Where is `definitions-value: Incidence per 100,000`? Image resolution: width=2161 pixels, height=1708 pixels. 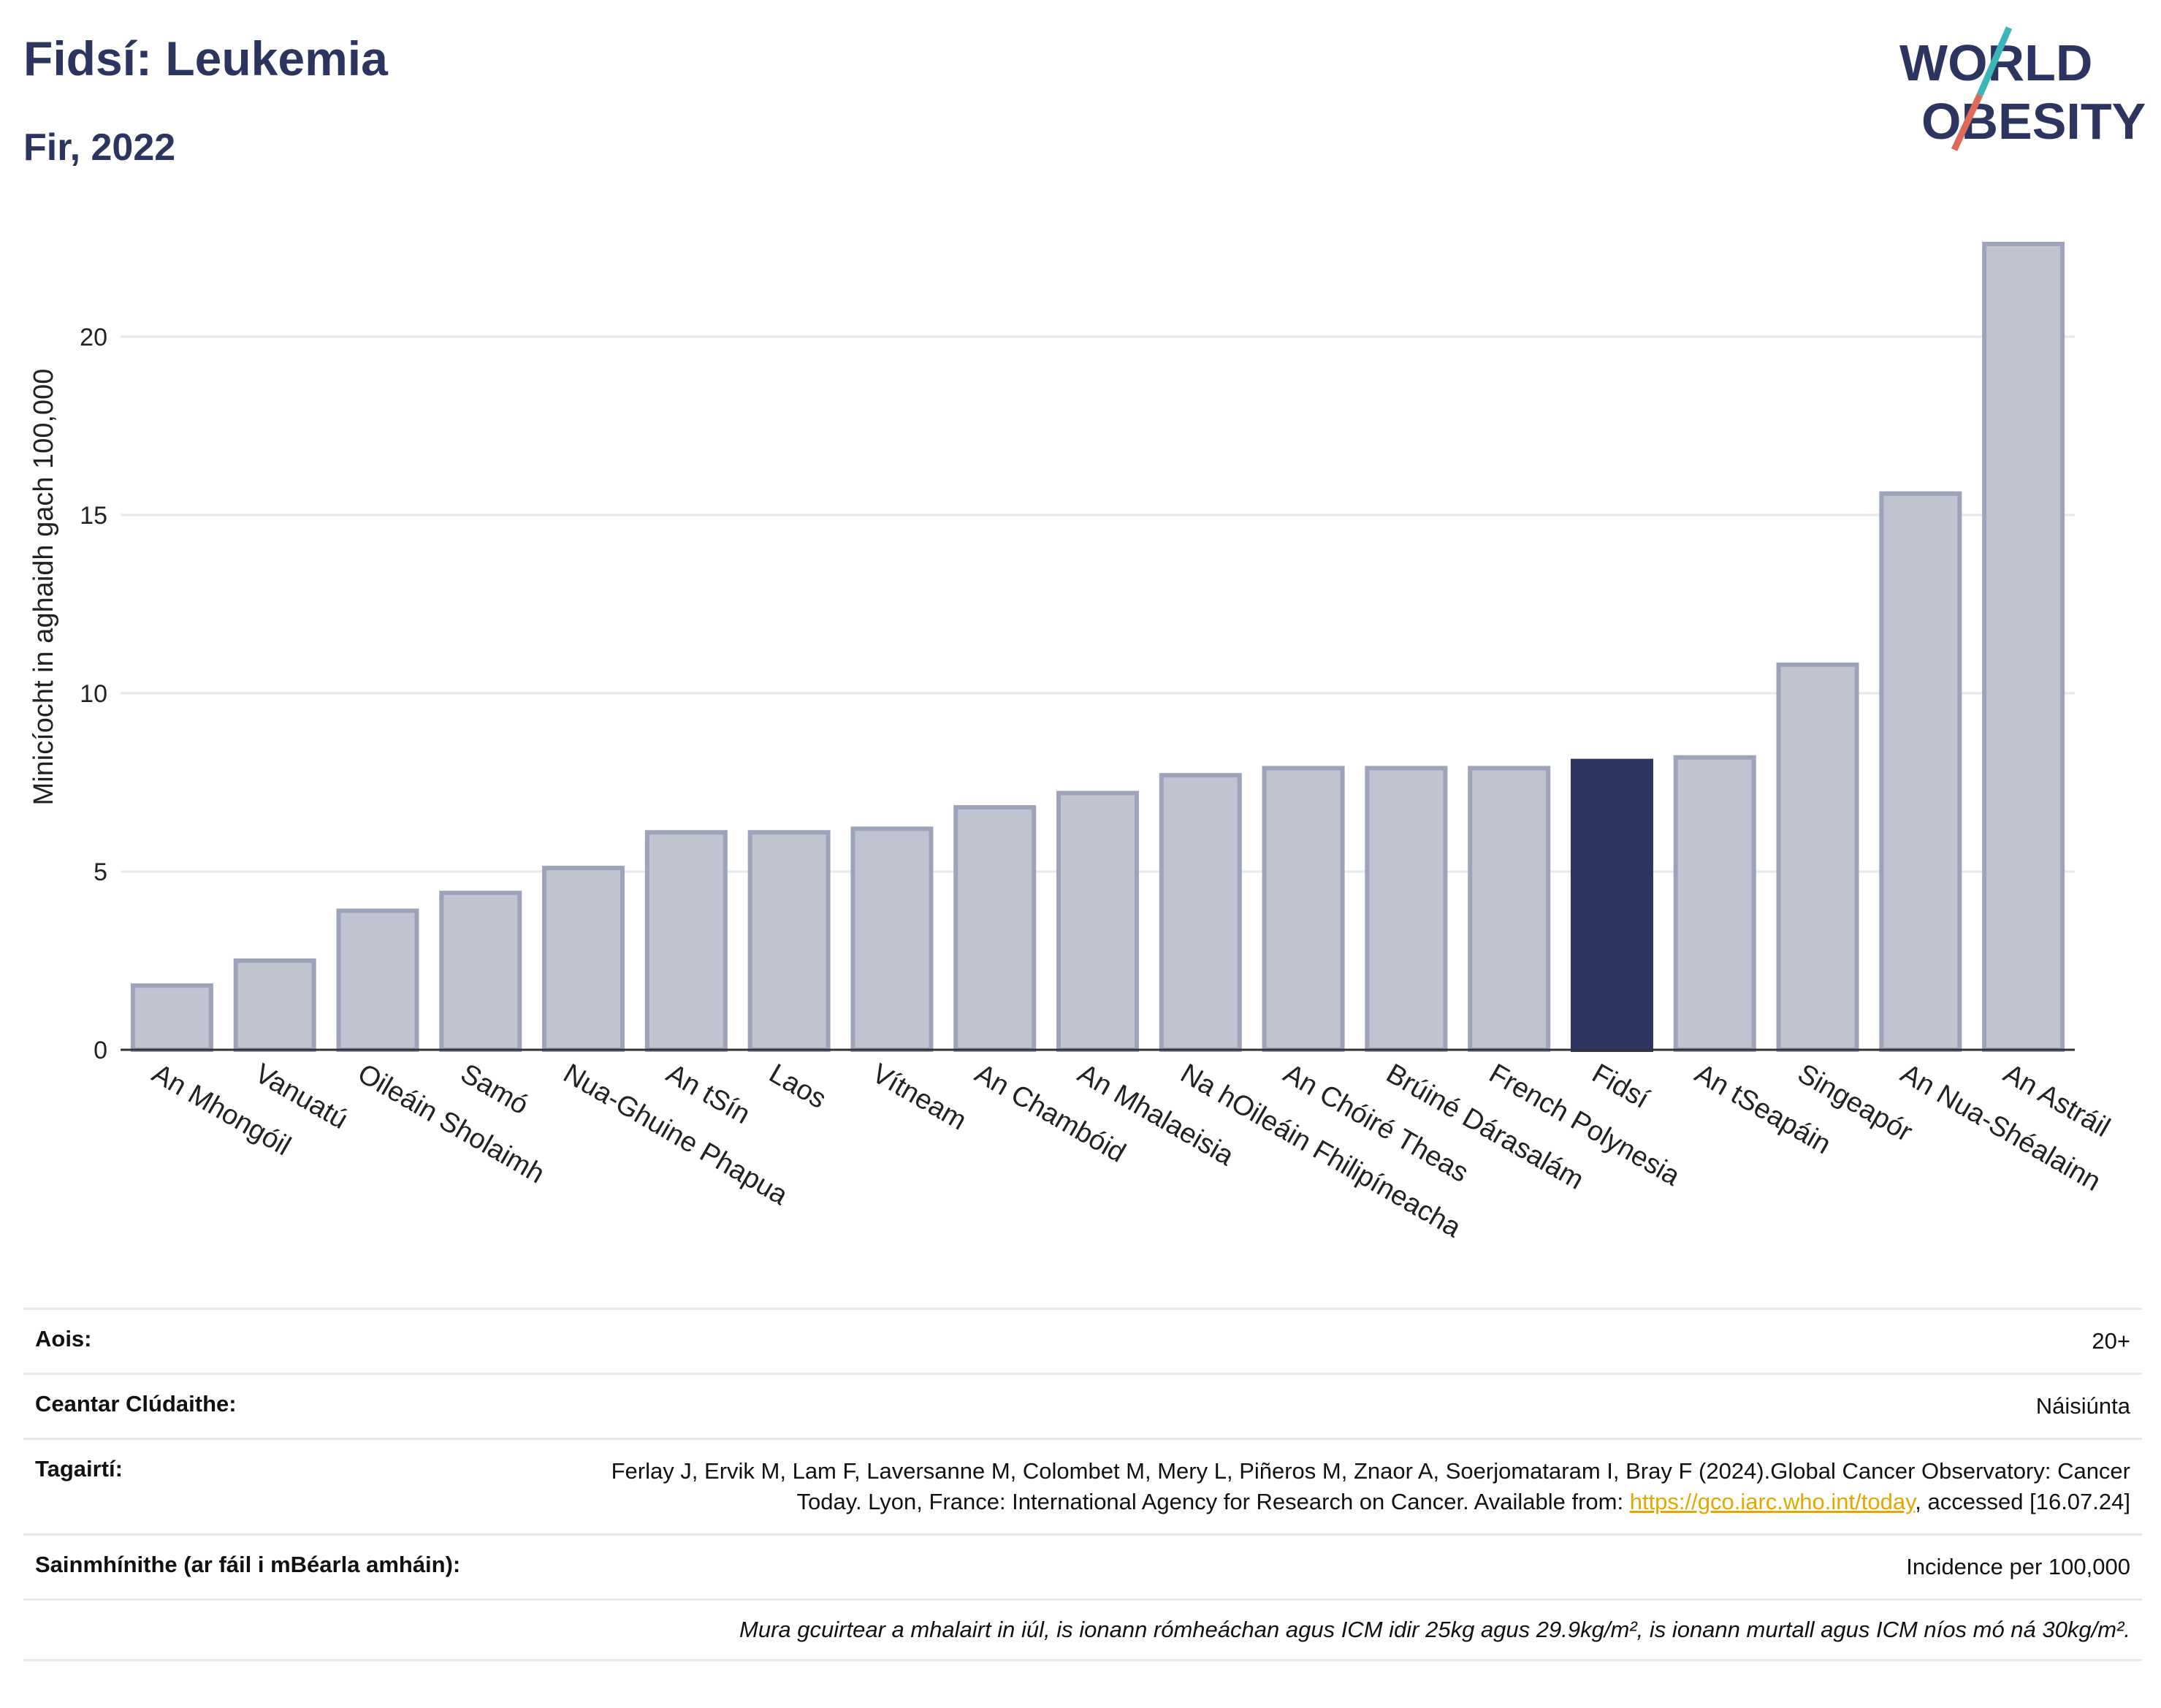 definitions-value: Incidence per 100,000 is located at coordinates (2018, 1567).